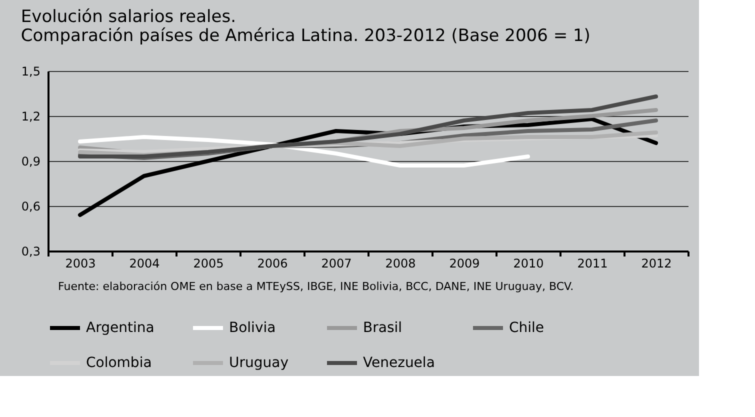 The image size is (755, 417). I want to click on x-tick-label: 2006, so click(272, 263).